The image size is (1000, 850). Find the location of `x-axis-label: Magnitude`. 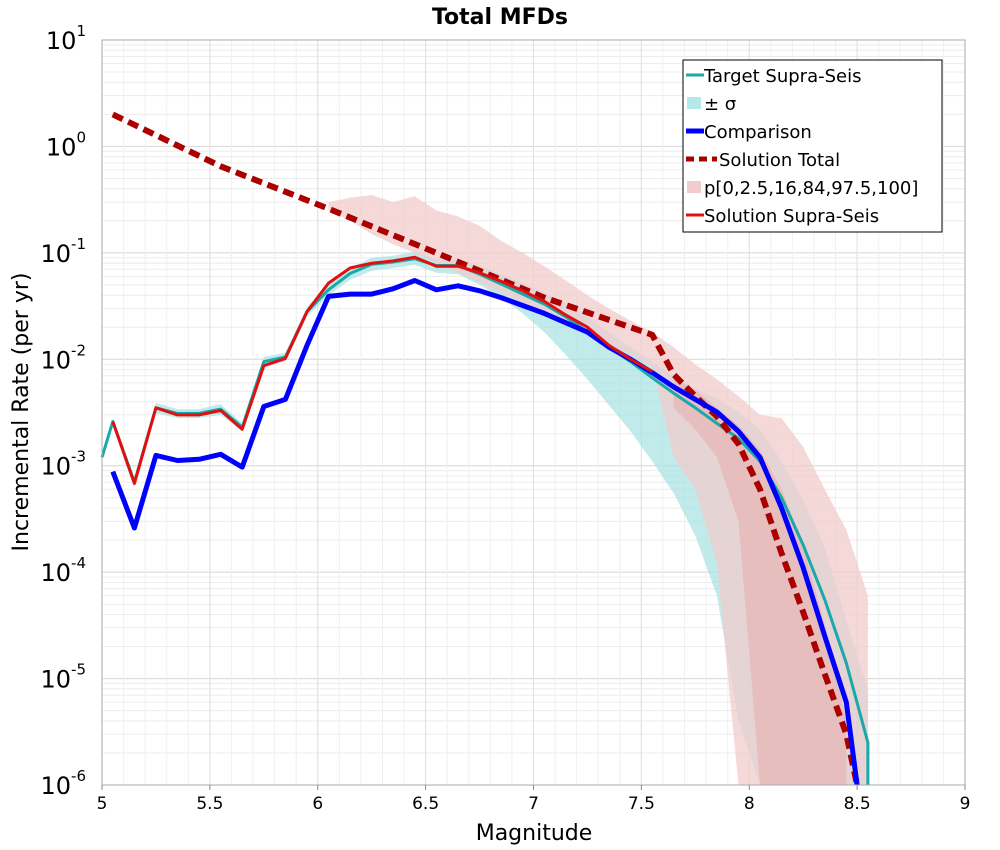

x-axis-label: Magnitude is located at coordinates (534, 833).